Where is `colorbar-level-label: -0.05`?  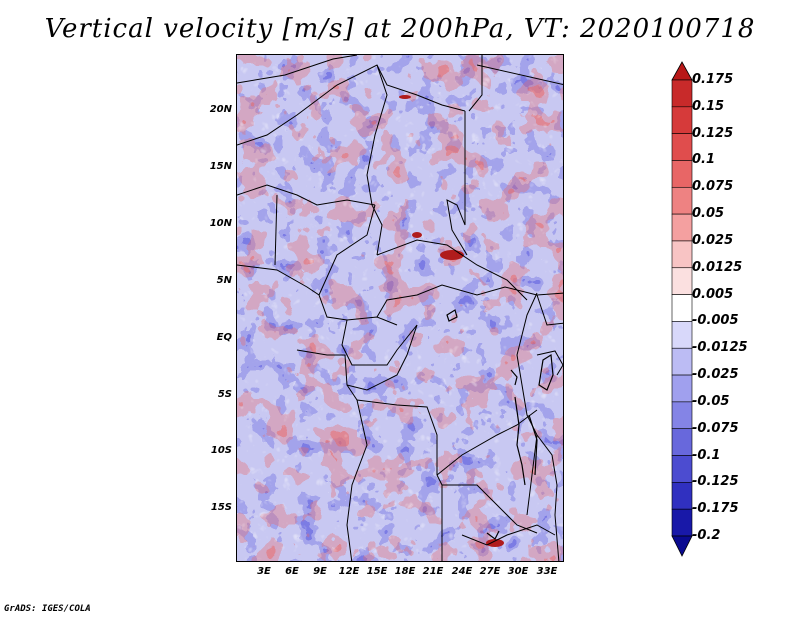
colorbar-level-label: -0.05 is located at coordinates (711, 401).